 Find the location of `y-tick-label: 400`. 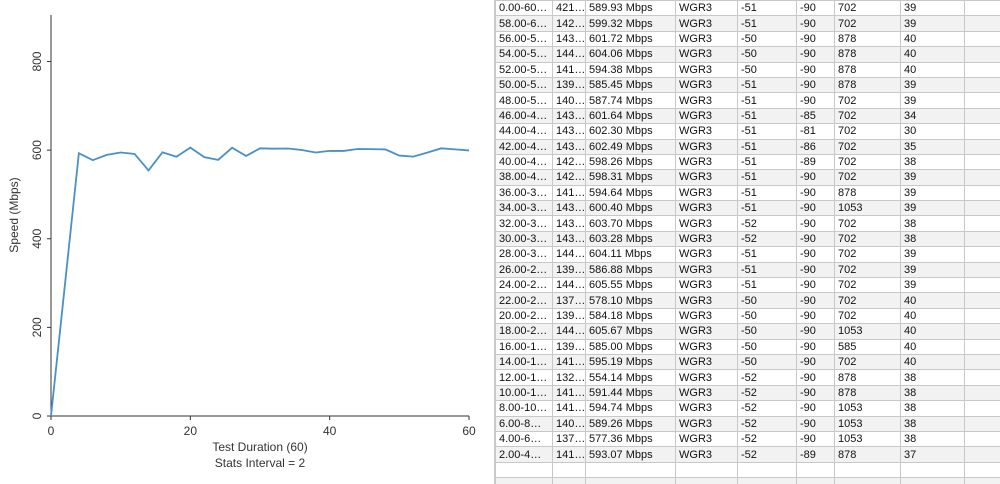

y-tick-label: 400 is located at coordinates (37, 238).